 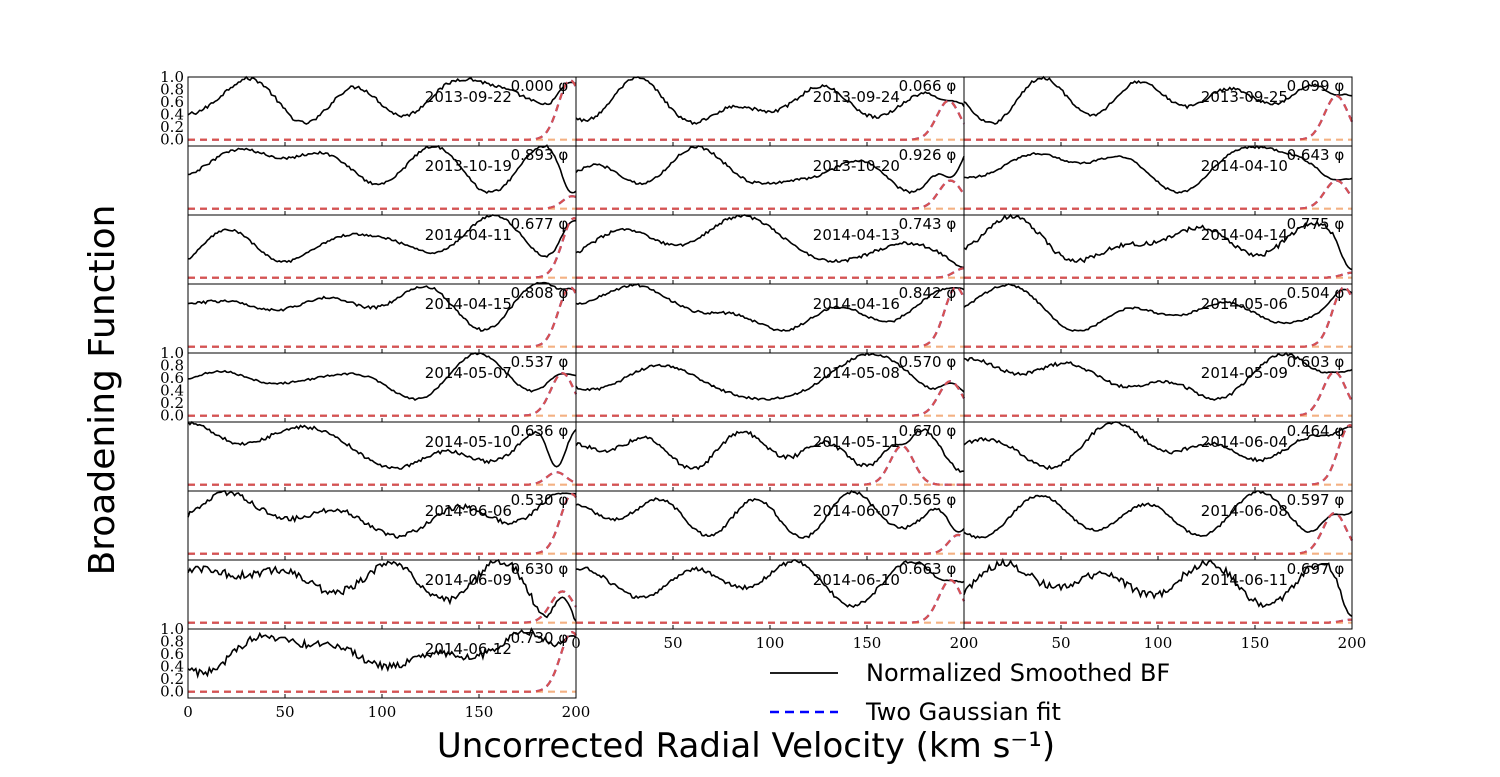 What do you see at coordinates (468, 580) in the screenshot?
I see `date-label: 2014-06-09` at bounding box center [468, 580].